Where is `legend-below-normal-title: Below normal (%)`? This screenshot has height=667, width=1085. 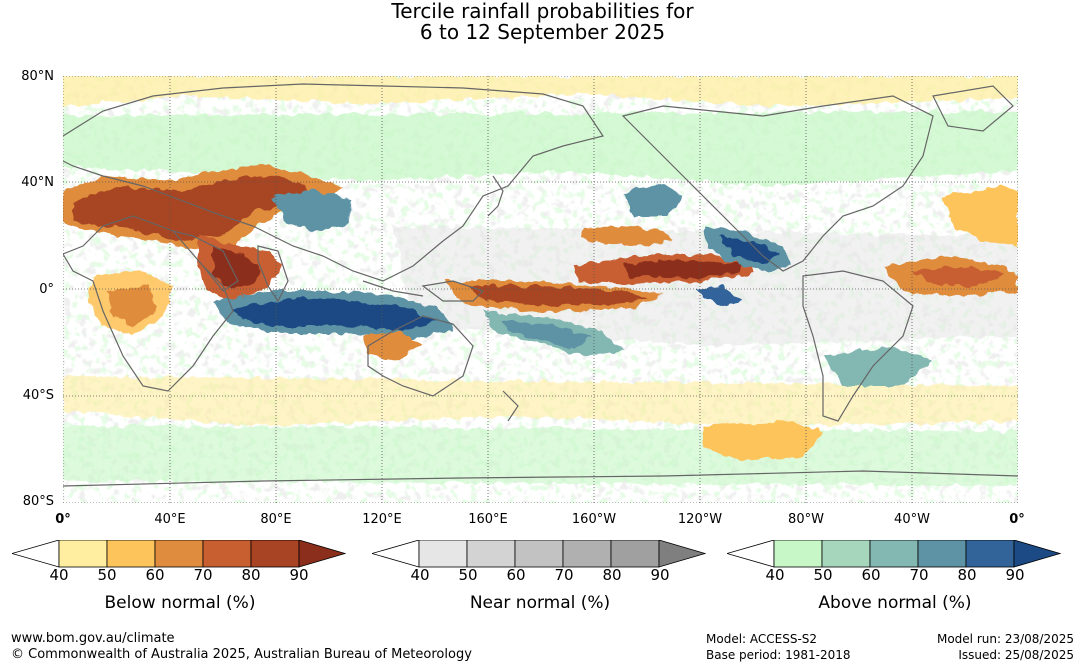
legend-below-normal-title: Below normal (%) is located at coordinates (180, 603).